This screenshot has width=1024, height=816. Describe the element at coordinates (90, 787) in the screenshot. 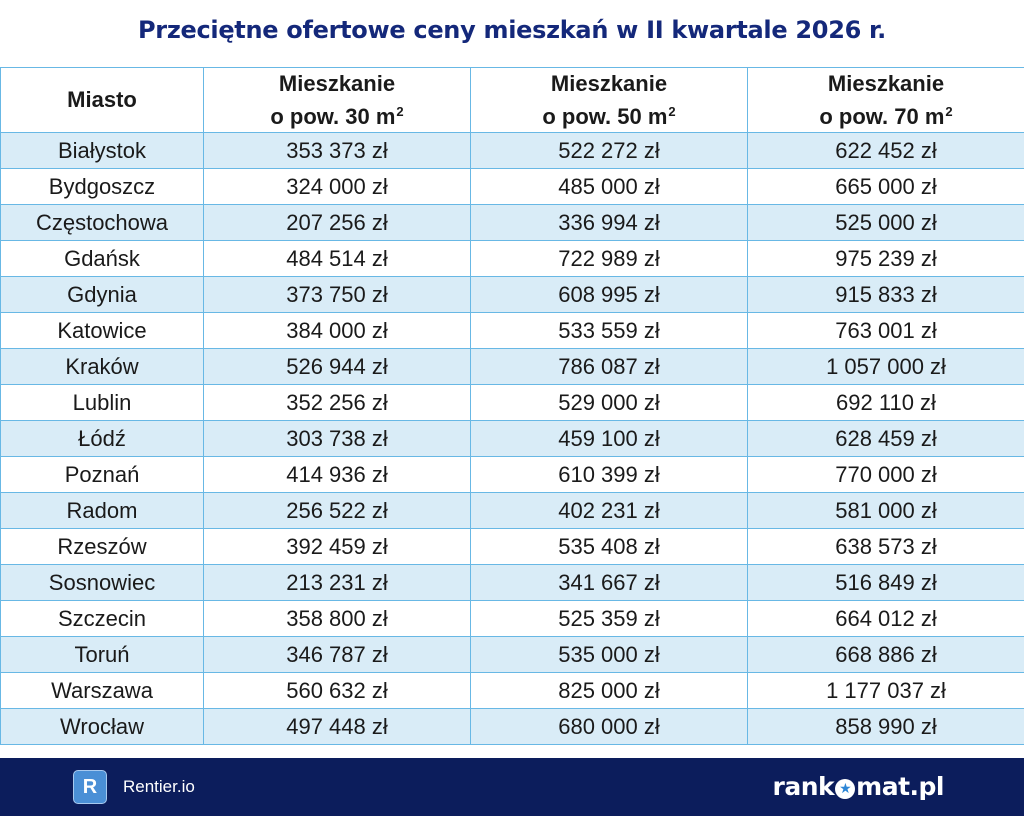

I see `rentier-logo-icon: R` at that location.